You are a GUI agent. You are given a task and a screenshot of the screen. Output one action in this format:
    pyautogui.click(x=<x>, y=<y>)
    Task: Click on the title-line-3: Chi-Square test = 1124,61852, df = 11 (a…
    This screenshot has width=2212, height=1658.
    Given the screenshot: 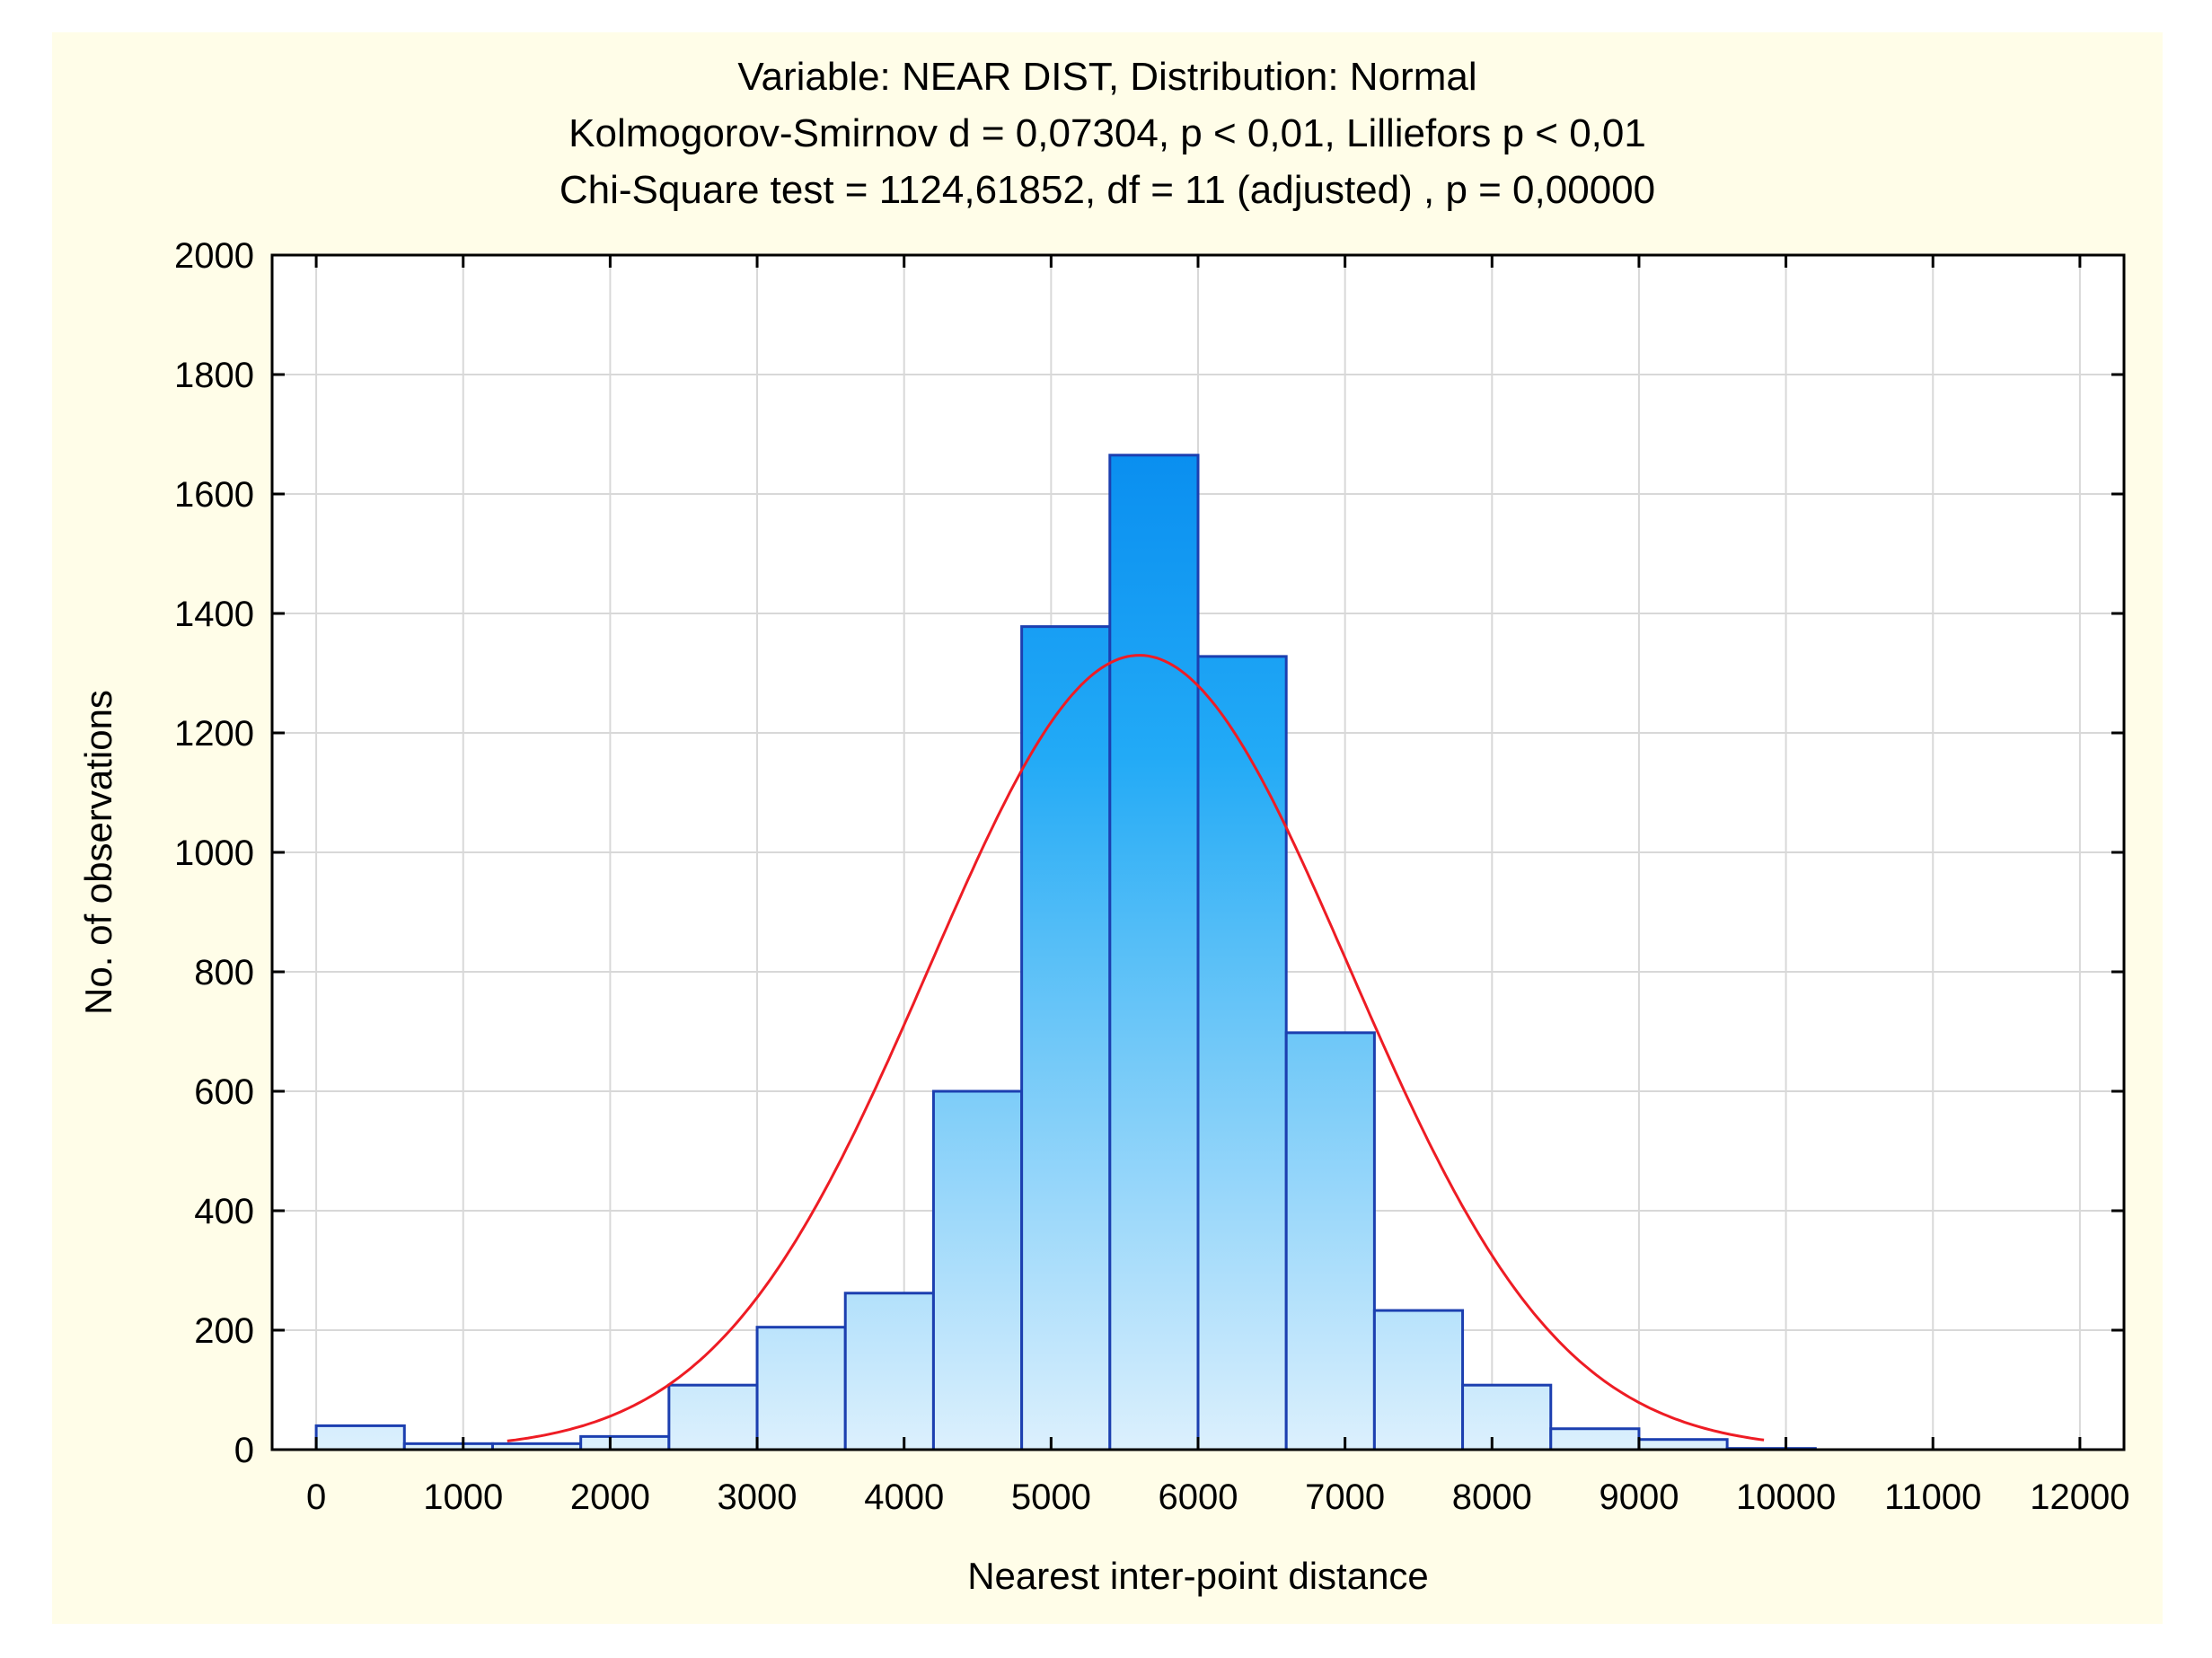 What is the action you would take?
    pyautogui.click(x=1107, y=190)
    